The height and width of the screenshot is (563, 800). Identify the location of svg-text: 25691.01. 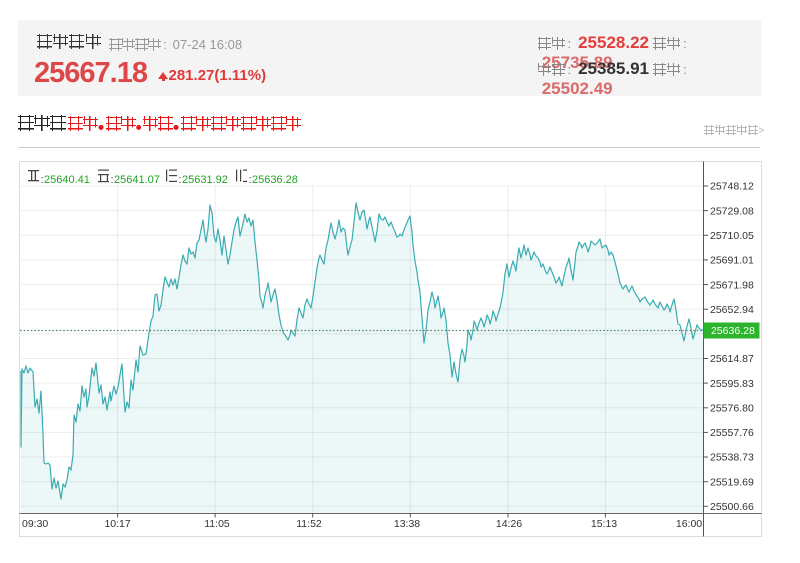
(732, 261).